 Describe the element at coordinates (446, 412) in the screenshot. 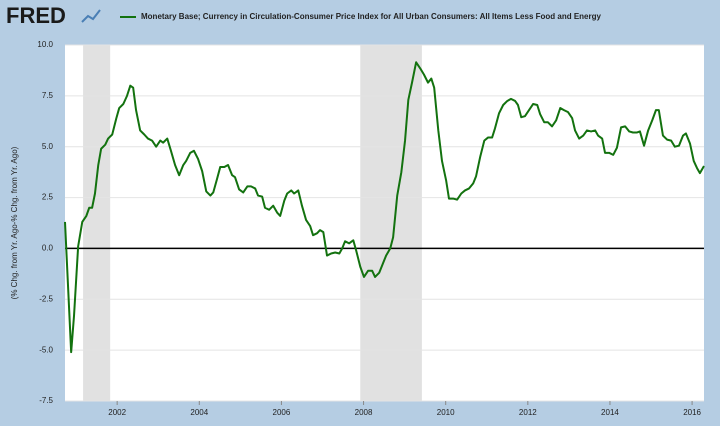

I see `x-tick-label: 2010` at that location.